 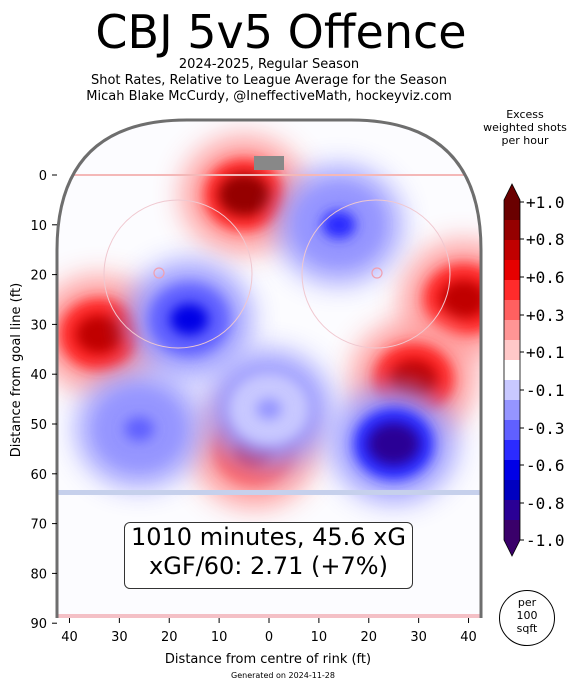 What do you see at coordinates (38, 325) in the screenshot?
I see `y-tick-label: 30` at bounding box center [38, 325].